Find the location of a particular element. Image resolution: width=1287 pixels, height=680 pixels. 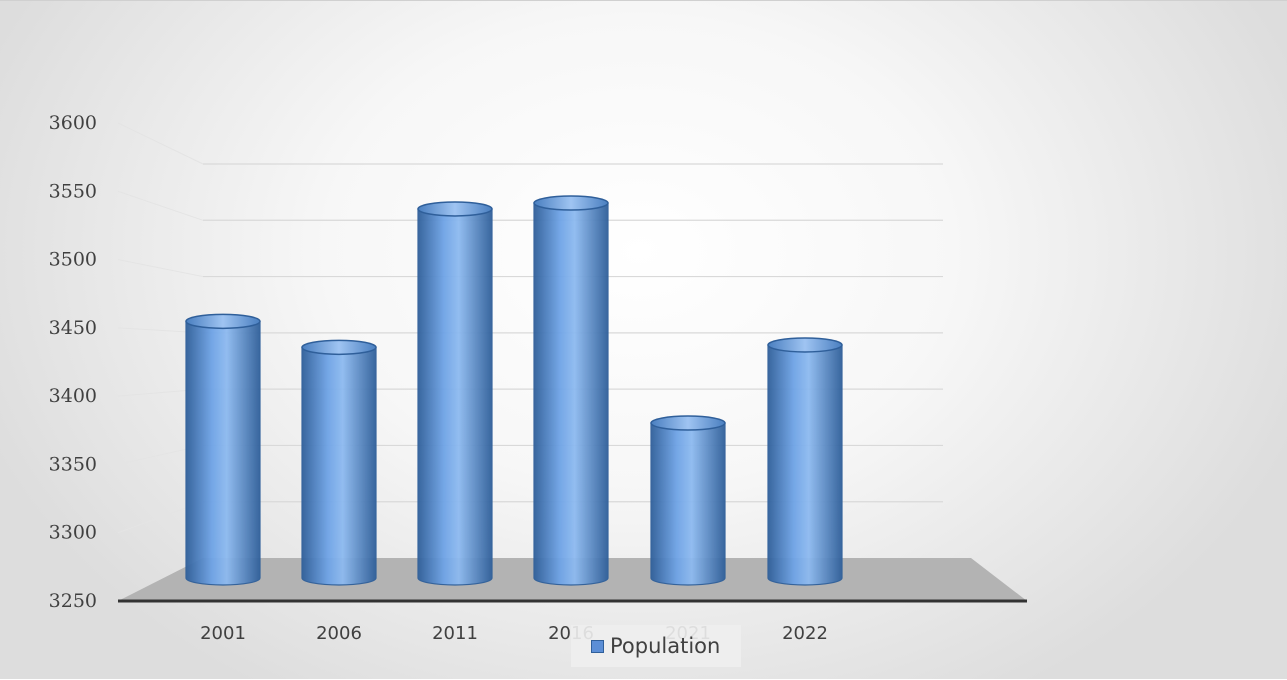

y-tick-label: 3350 is located at coordinates (73, 464).